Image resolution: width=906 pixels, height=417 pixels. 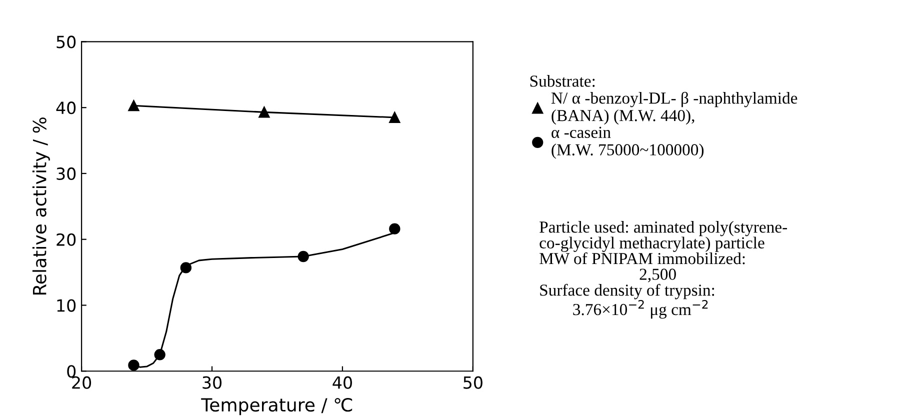 I want to click on x-axis-title: Temperature / ℃, so click(x=276, y=407).